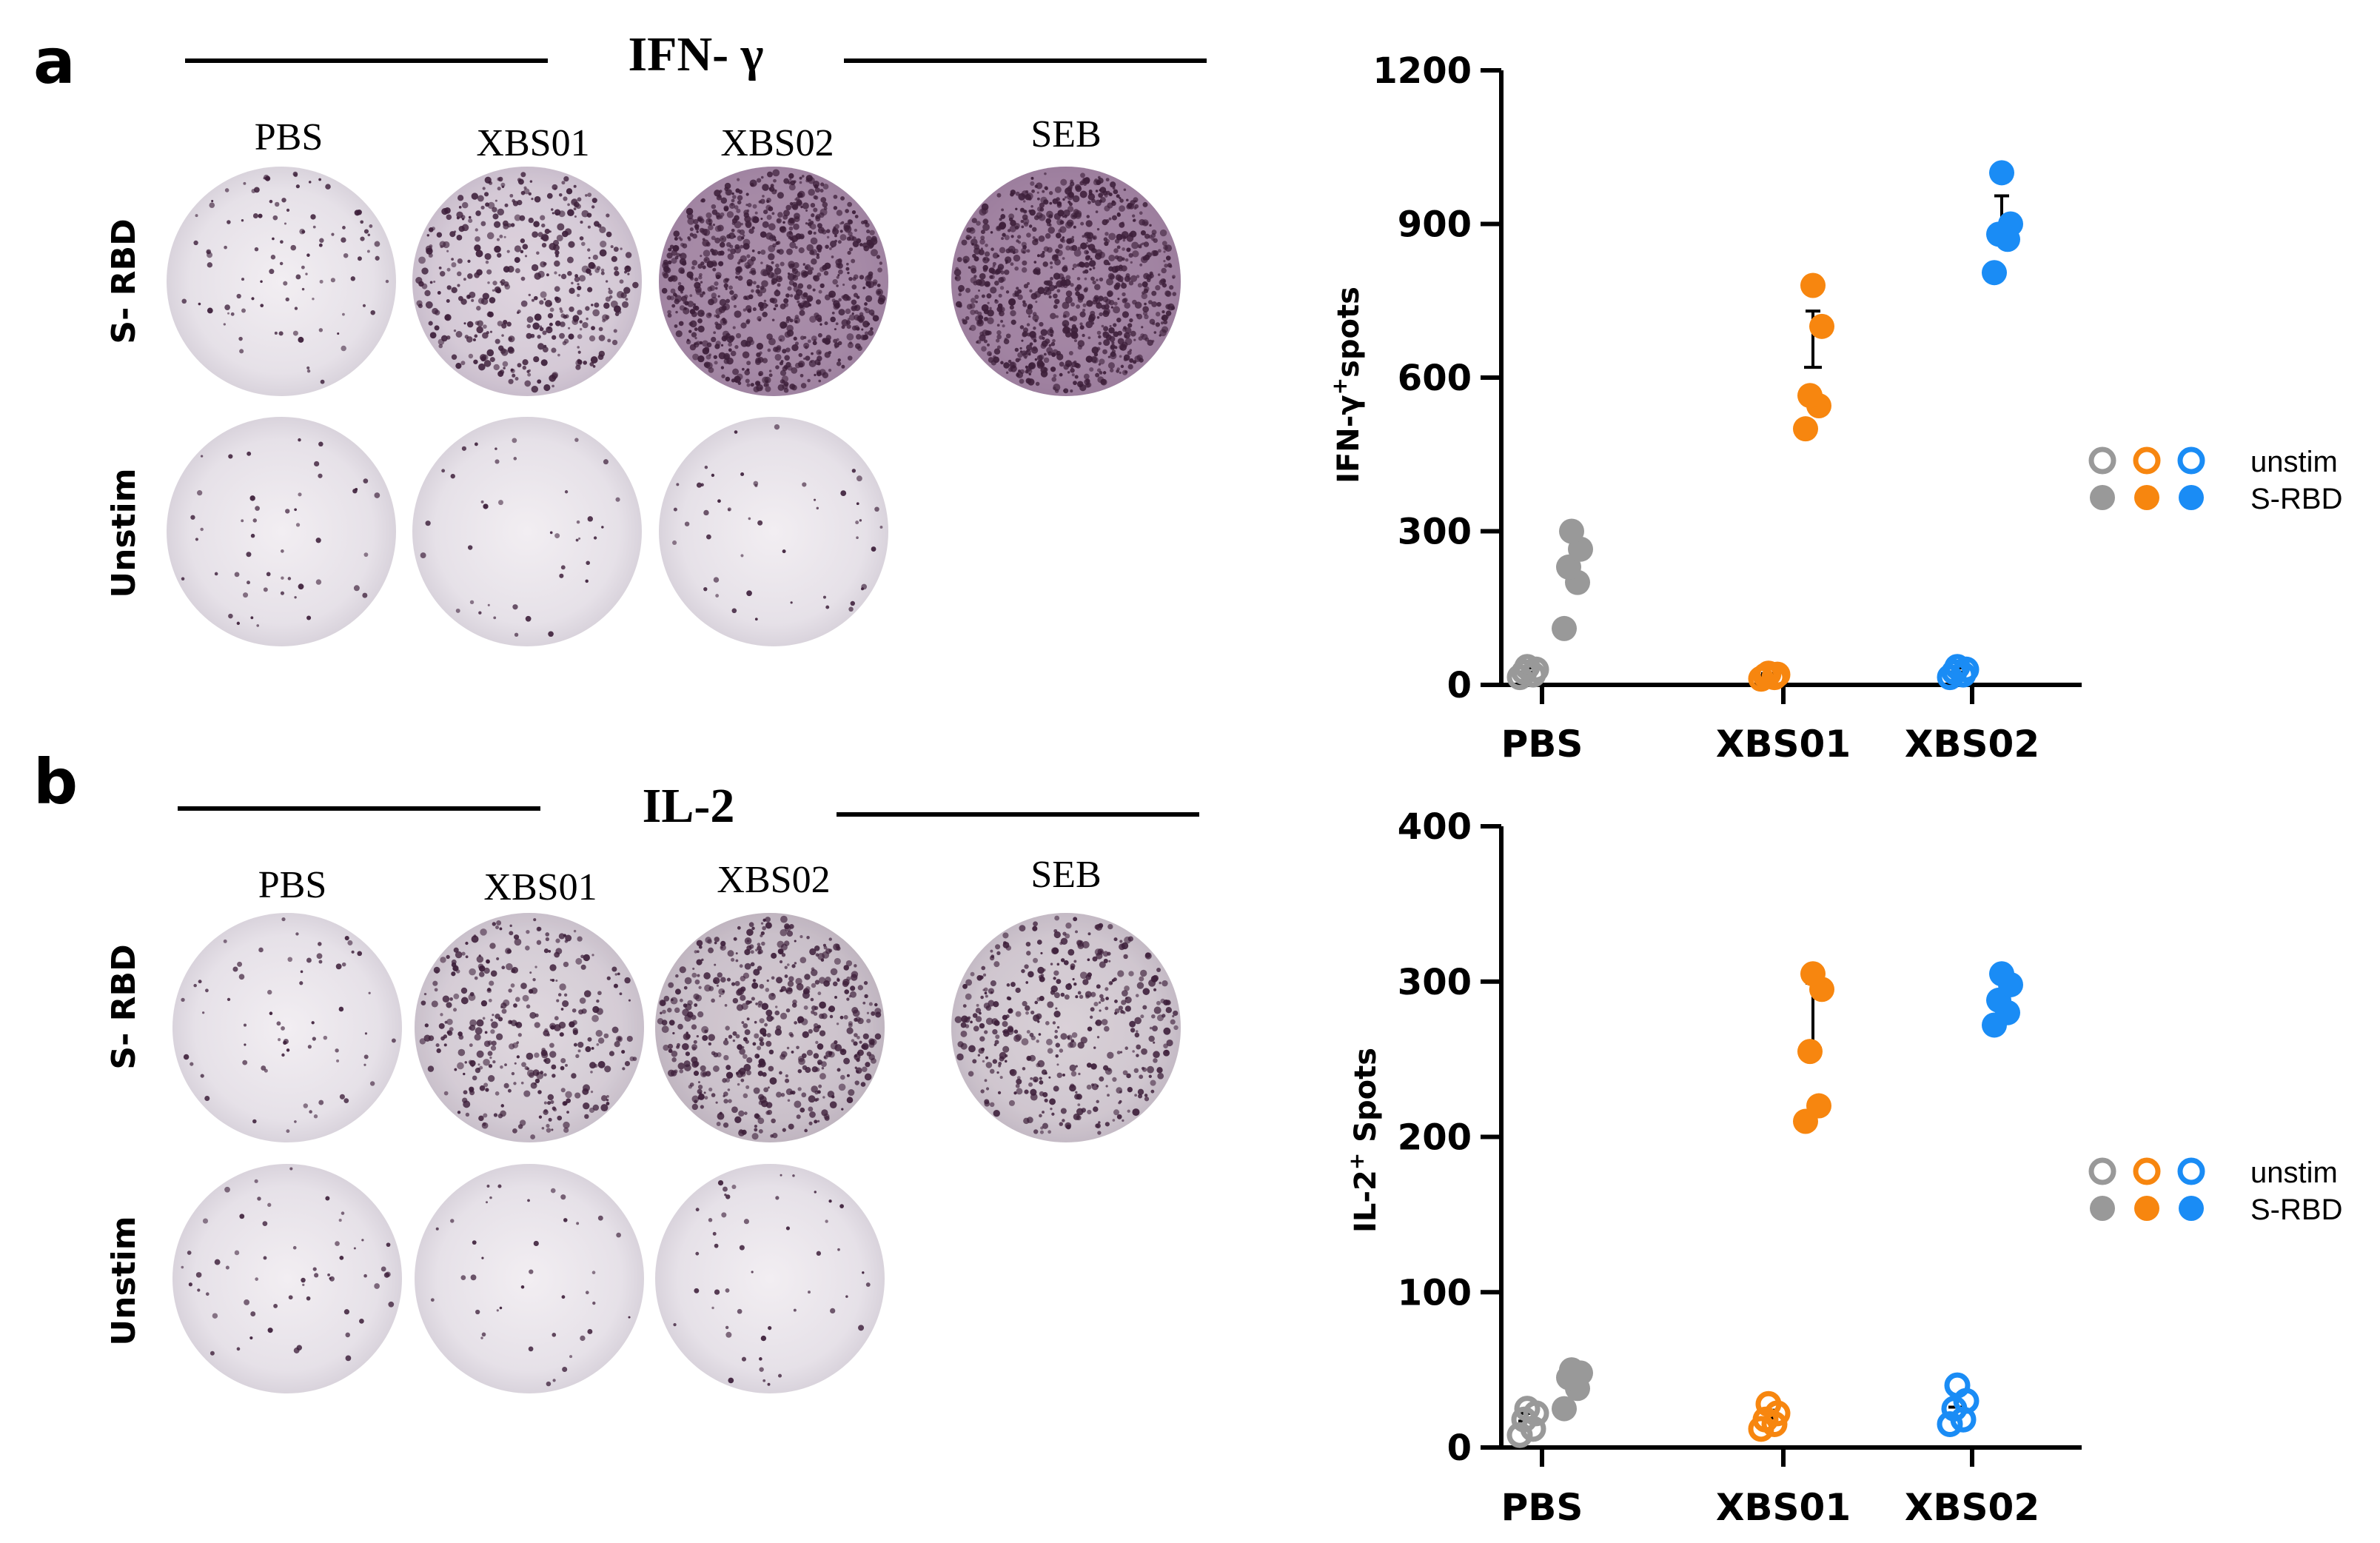  What do you see at coordinates (1066, 1027) in the screenshot?
I see `well-b-srbd-seb` at bounding box center [1066, 1027].